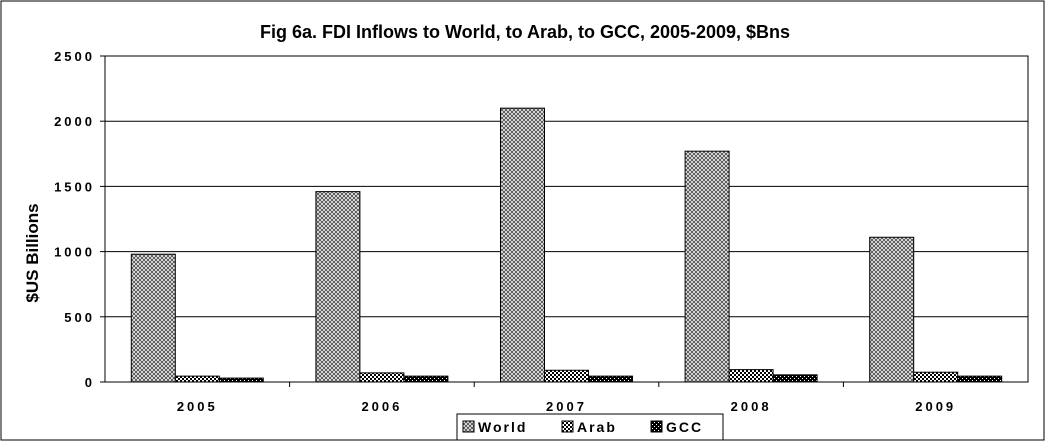 This screenshot has height=441, width=1045. Describe the element at coordinates (795, 378) in the screenshot. I see `bar-gcc-2008` at that location.